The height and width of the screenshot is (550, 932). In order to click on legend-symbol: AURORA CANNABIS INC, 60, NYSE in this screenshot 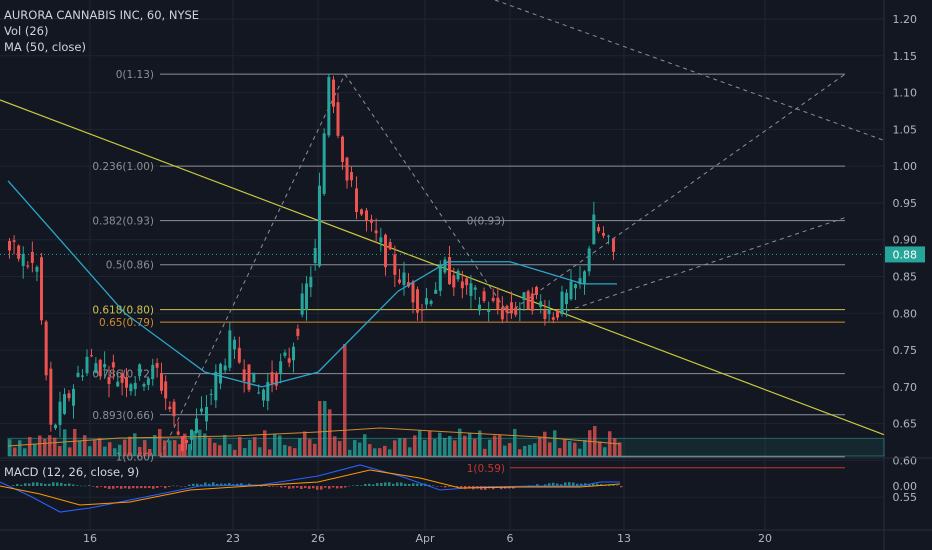, I will do `click(102, 15)`.